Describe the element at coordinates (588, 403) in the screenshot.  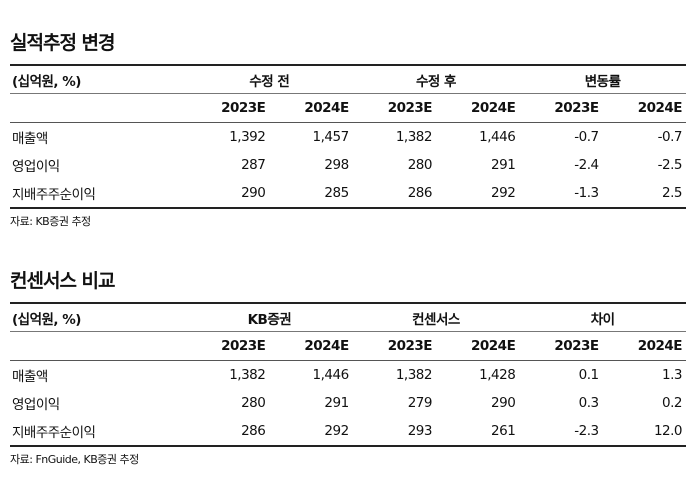
I see `table-cell: 0.3` at that location.